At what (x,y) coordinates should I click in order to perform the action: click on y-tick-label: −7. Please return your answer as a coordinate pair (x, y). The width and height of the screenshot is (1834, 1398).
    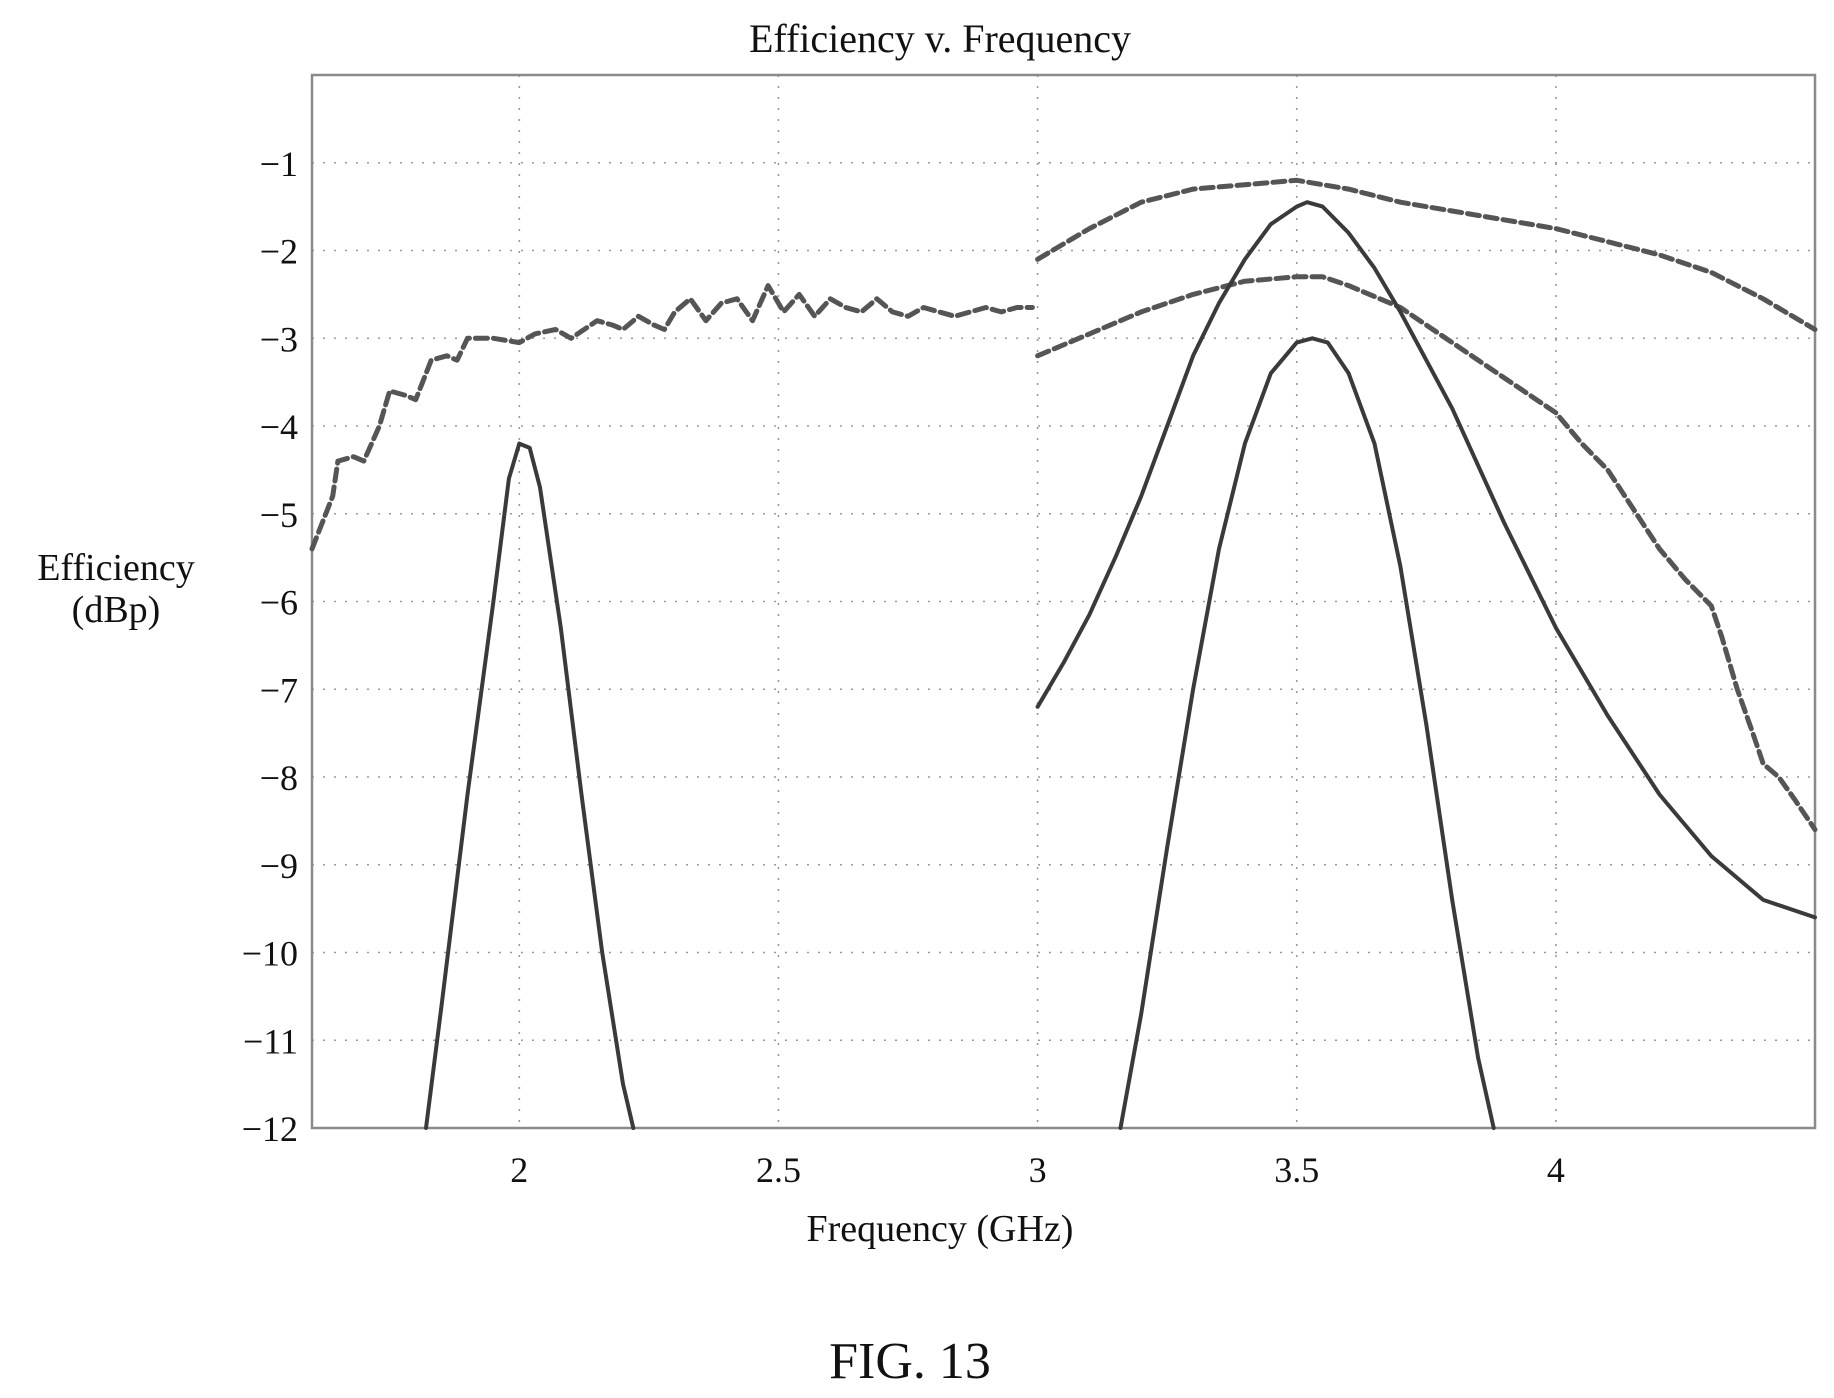
    Looking at the image, I should click on (279, 690).